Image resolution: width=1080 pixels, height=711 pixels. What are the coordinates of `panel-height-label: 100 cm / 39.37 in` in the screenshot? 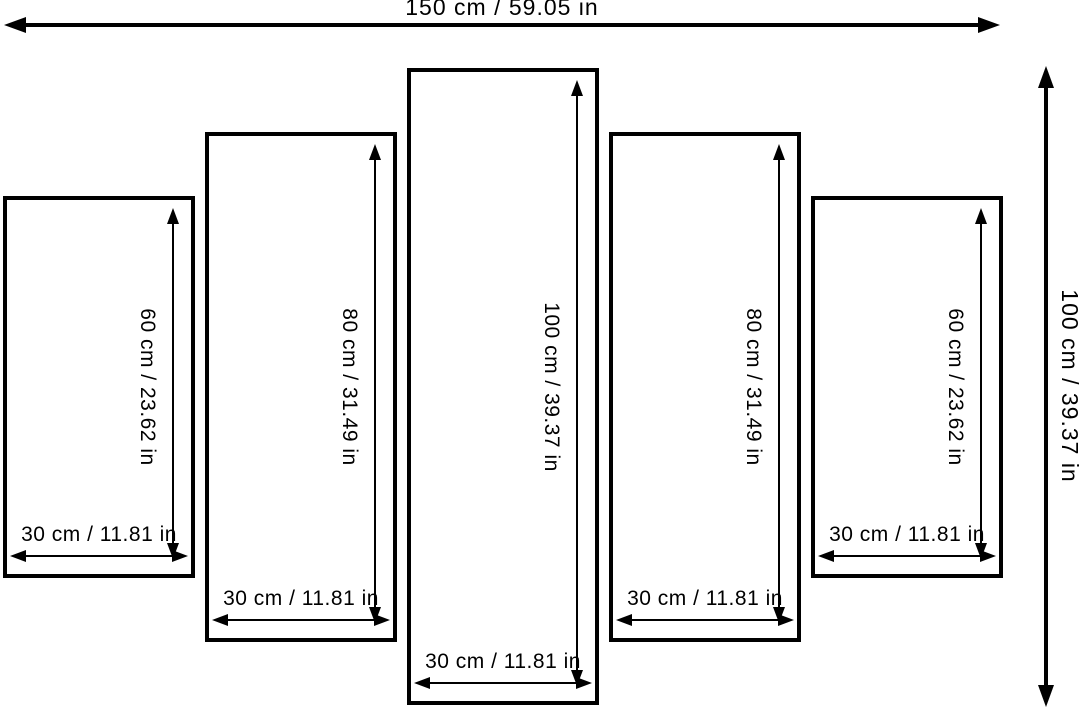 It's located at (551, 386).